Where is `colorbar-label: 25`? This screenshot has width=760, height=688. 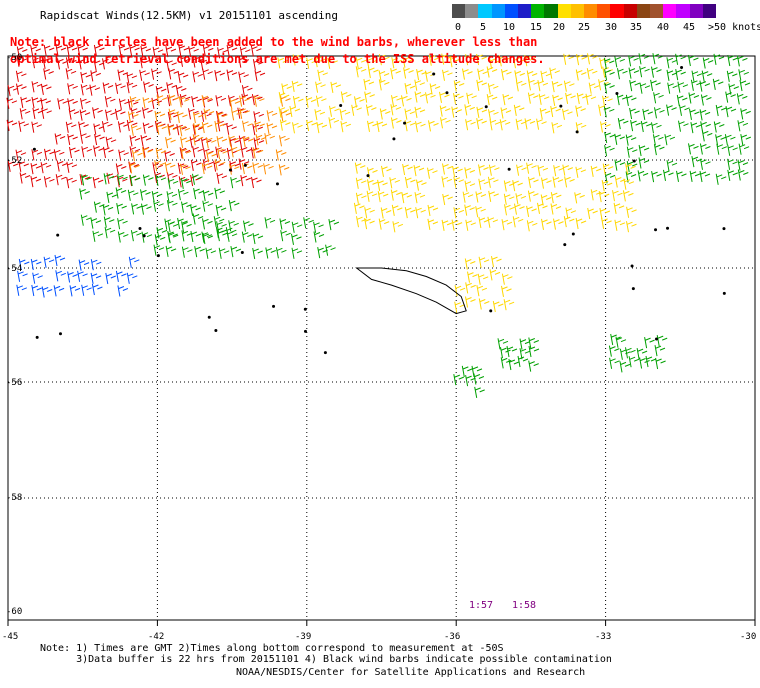 colorbar-label: 25 is located at coordinates (584, 27).